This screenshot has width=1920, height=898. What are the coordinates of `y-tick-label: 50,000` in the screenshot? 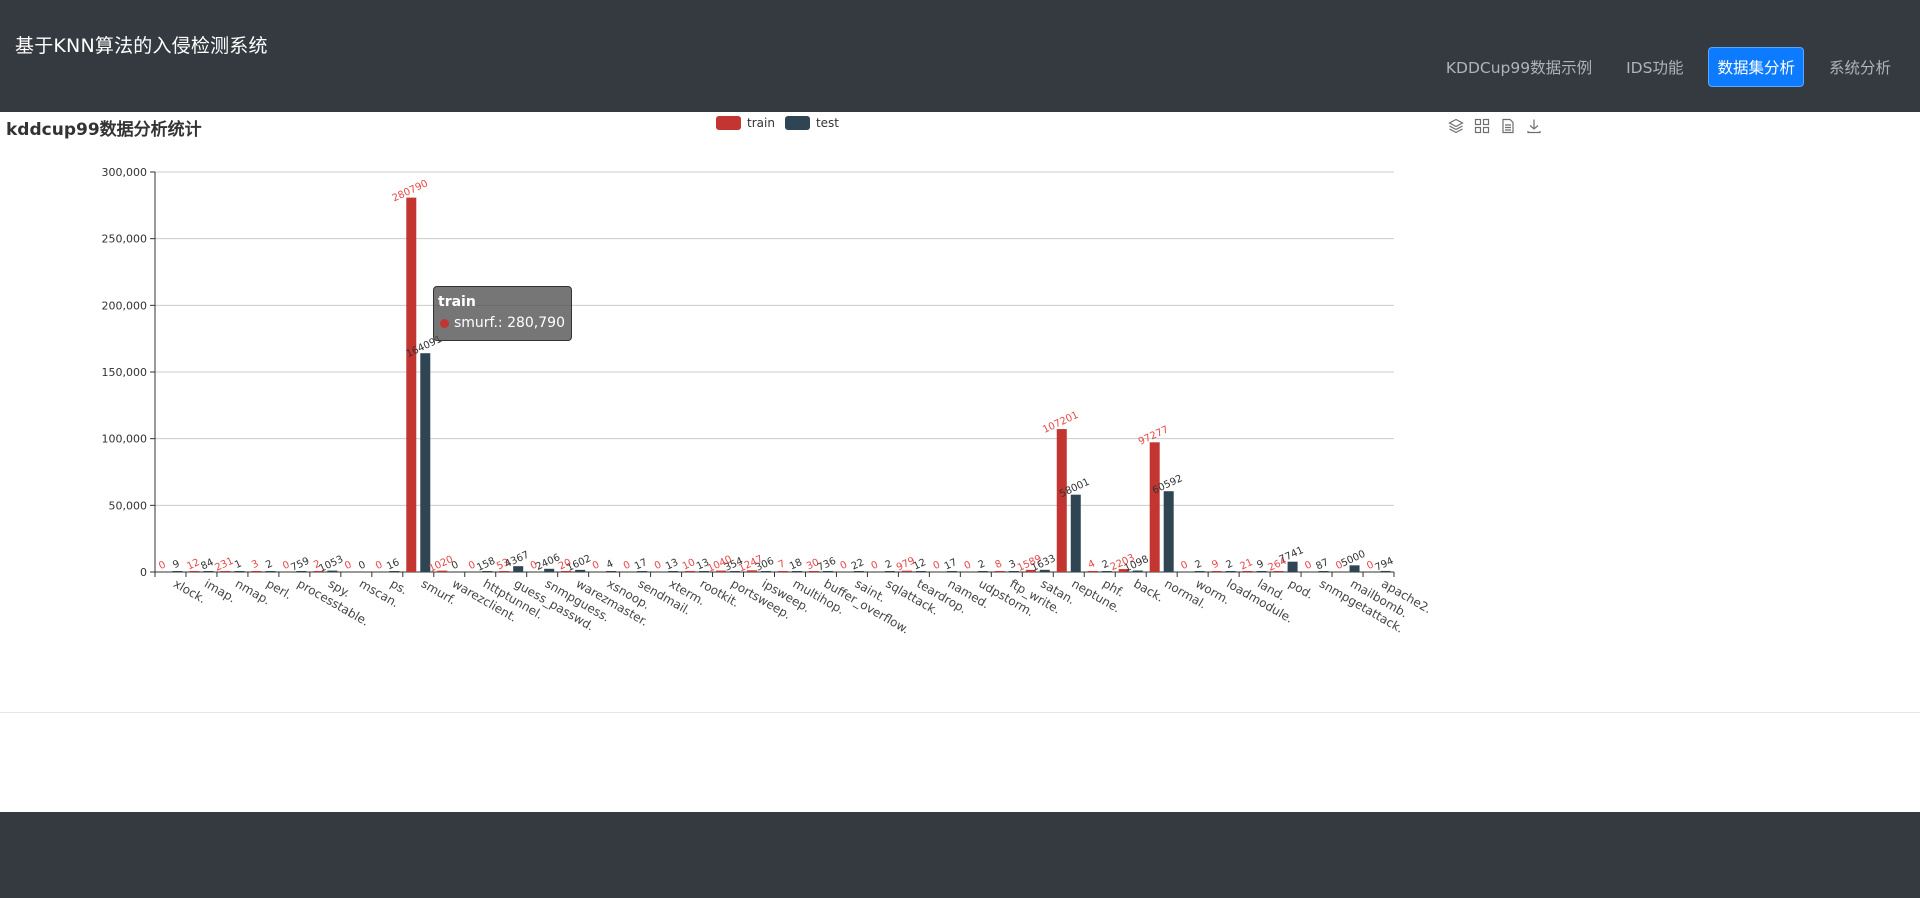 It's located at (128, 505).